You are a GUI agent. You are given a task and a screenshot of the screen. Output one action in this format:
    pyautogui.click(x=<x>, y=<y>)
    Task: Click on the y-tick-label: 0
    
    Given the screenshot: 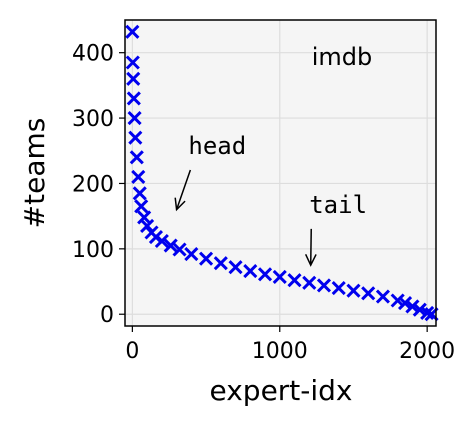 What is the action you would take?
    pyautogui.click(x=107, y=315)
    